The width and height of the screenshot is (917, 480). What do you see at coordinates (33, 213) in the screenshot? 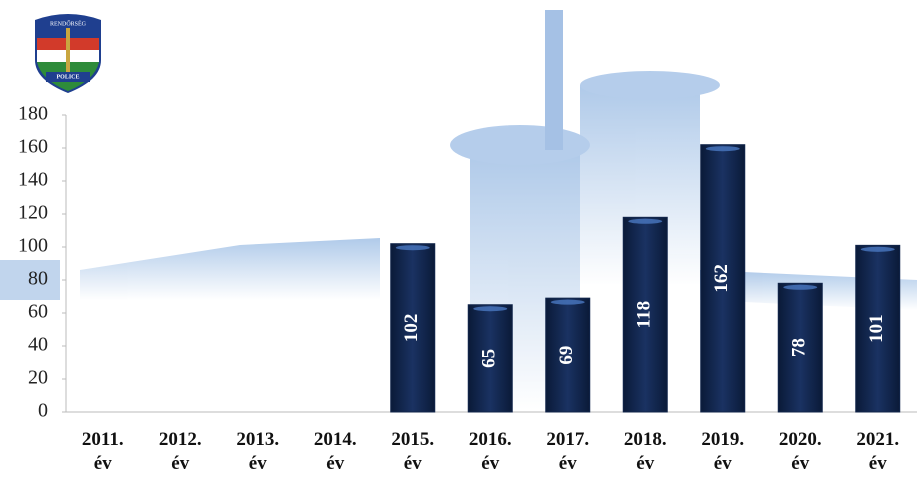
I see `y-tick-label: 120` at bounding box center [33, 213].